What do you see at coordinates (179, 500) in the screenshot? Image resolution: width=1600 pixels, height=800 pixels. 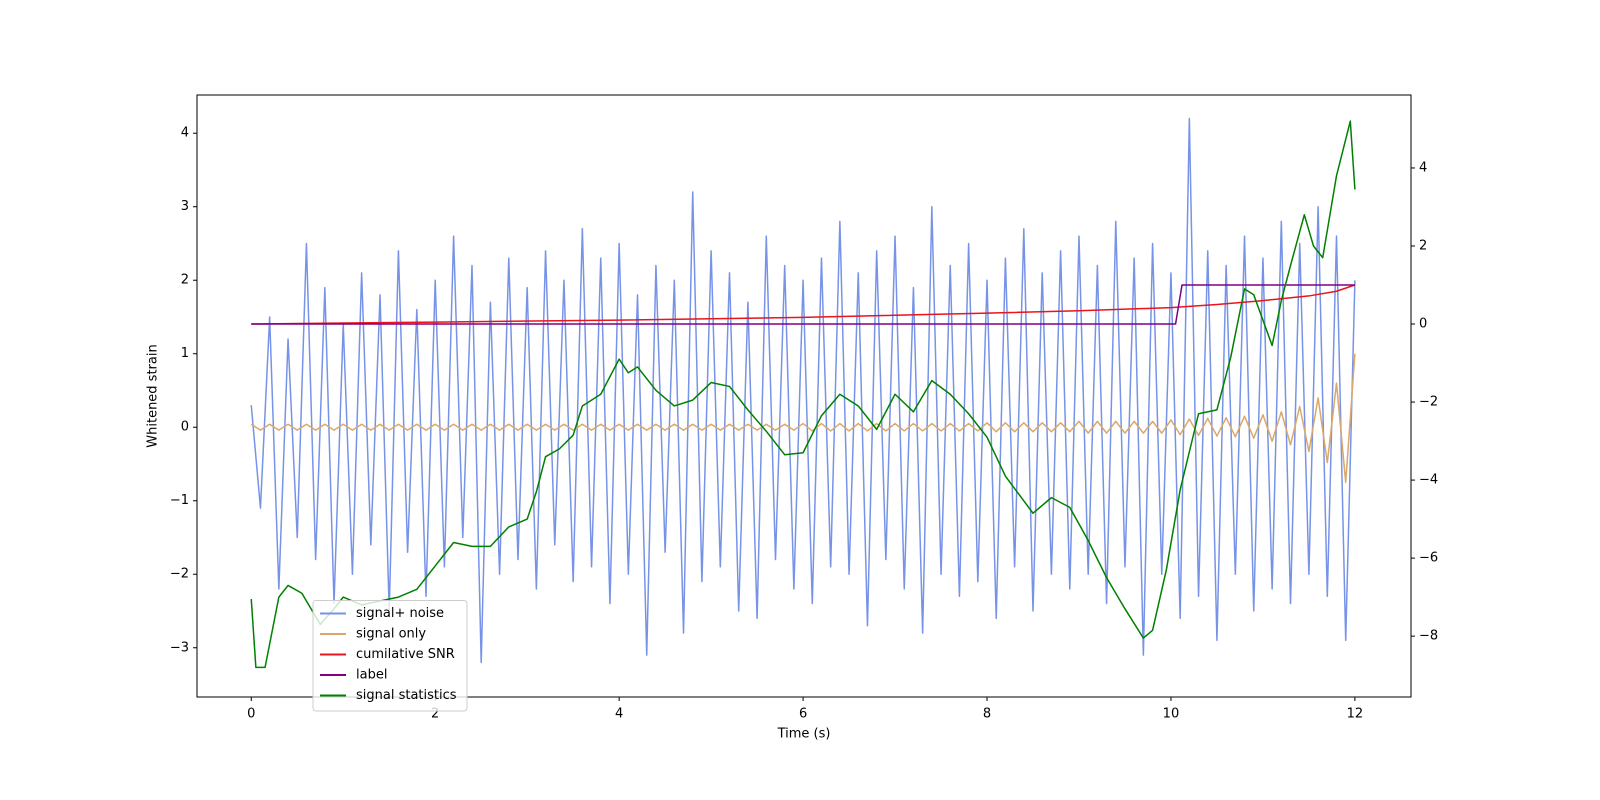 I see `y-tick-label: −1` at bounding box center [179, 500].